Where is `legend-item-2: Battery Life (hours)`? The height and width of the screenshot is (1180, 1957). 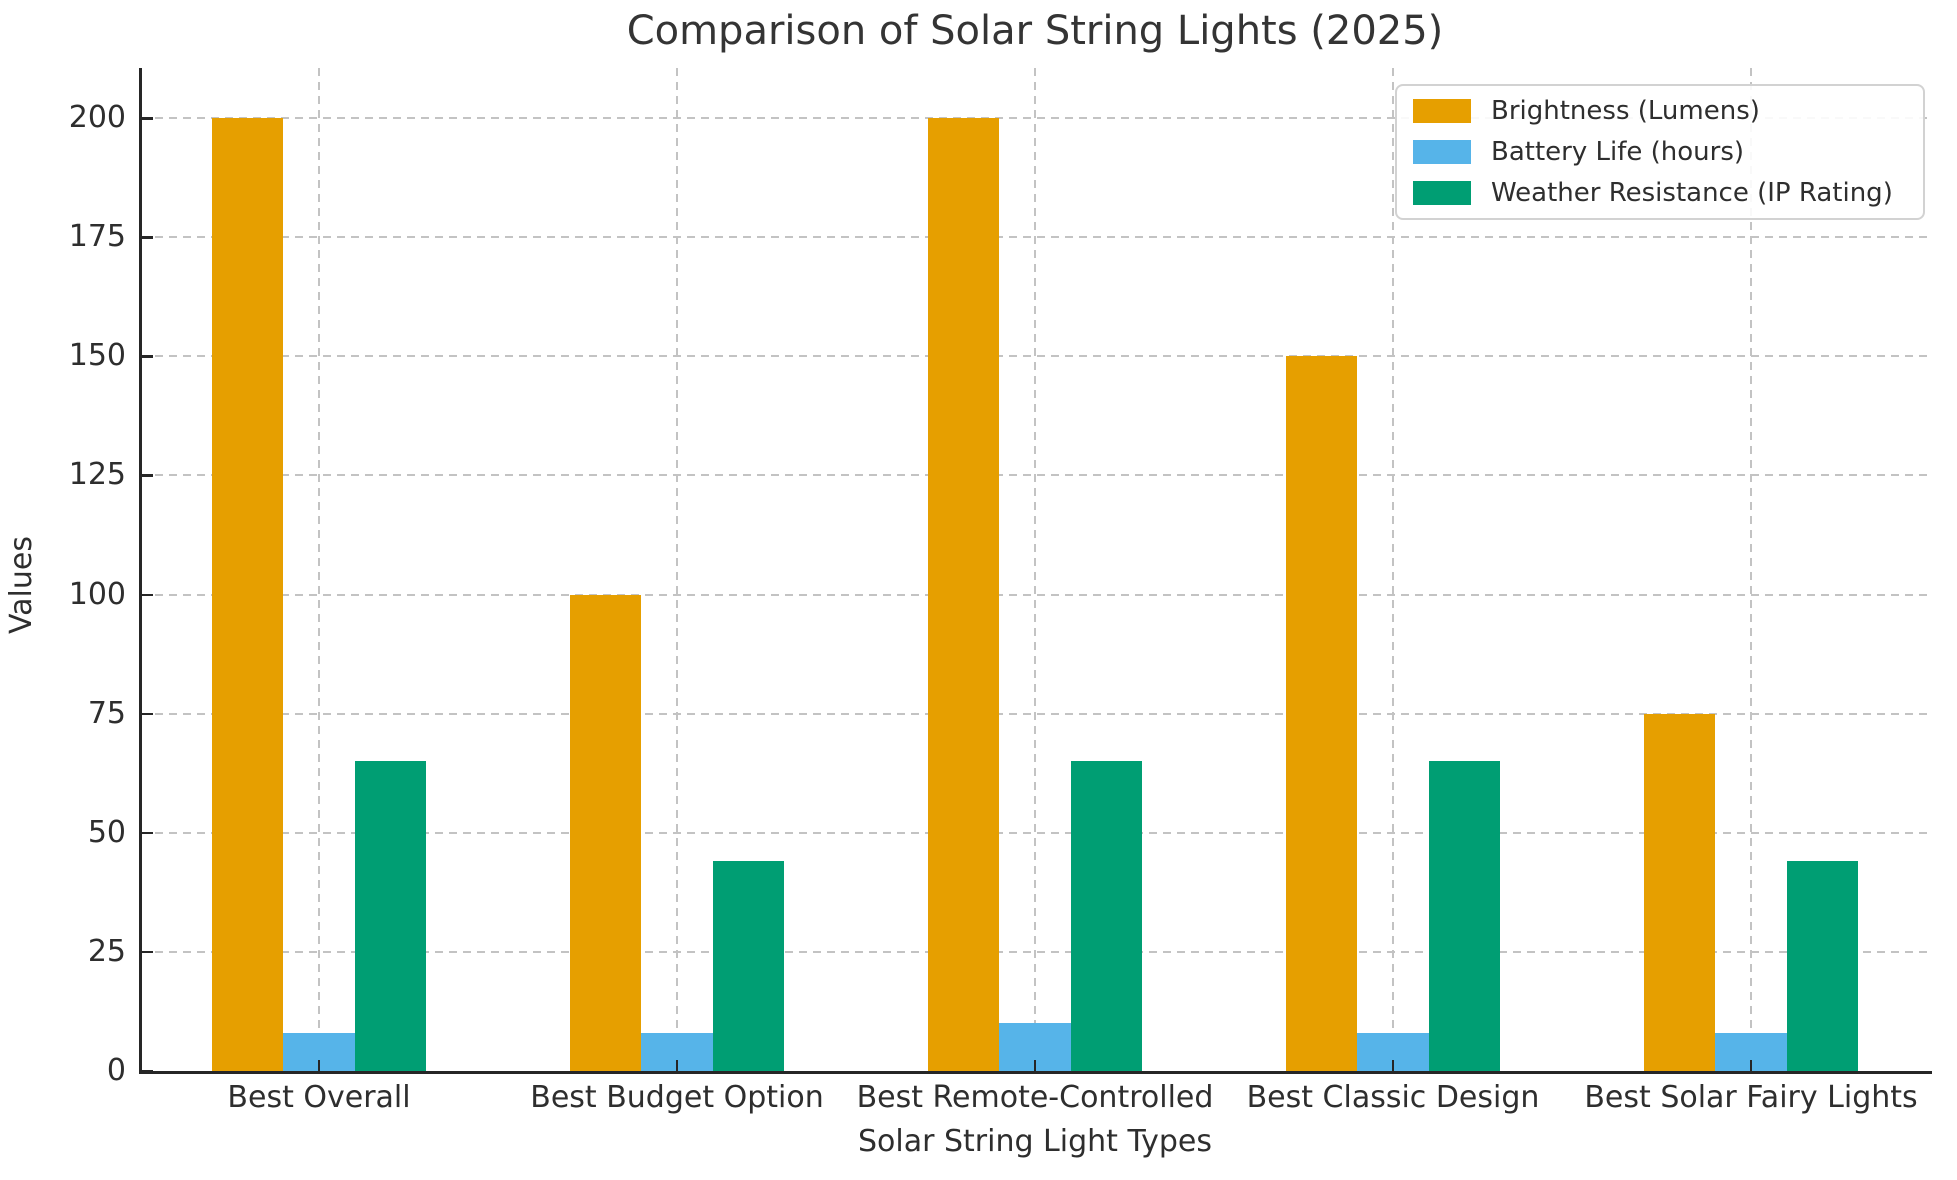
legend-item-2: Battery Life (hours) is located at coordinates (1660, 152).